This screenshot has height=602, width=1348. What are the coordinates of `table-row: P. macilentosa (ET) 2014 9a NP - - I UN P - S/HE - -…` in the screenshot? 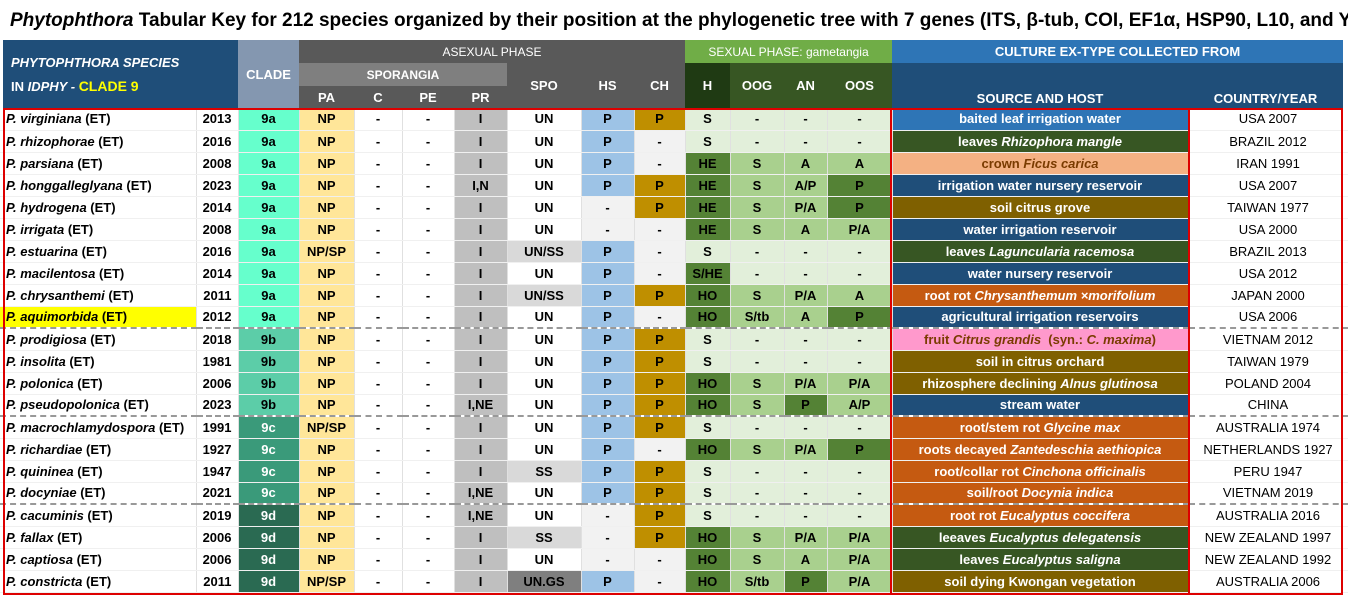 It's located at (674, 273).